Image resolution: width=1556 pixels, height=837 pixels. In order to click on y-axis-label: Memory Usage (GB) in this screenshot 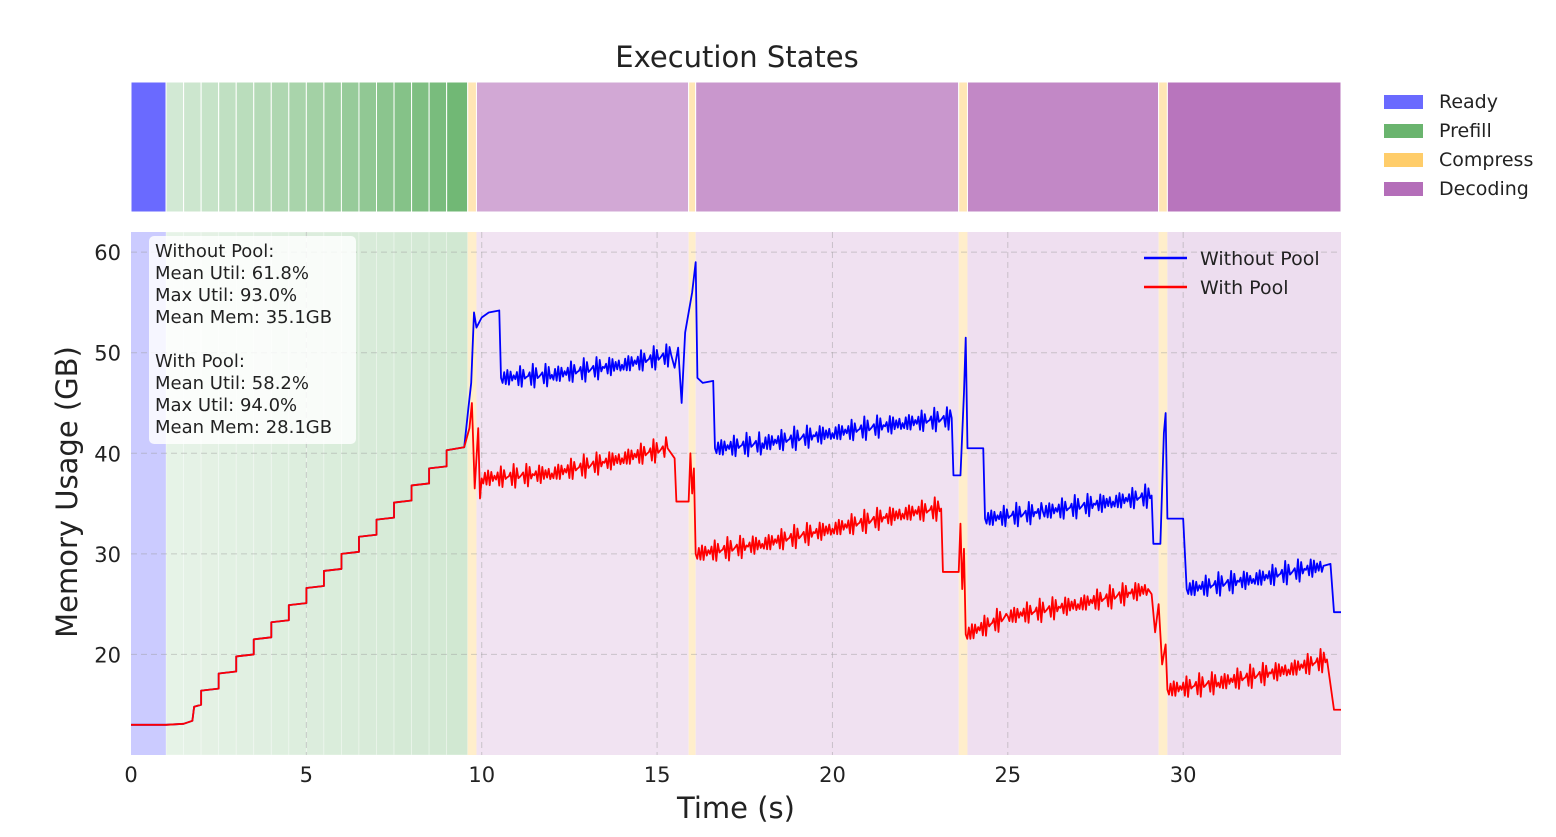, I will do `click(67, 492)`.